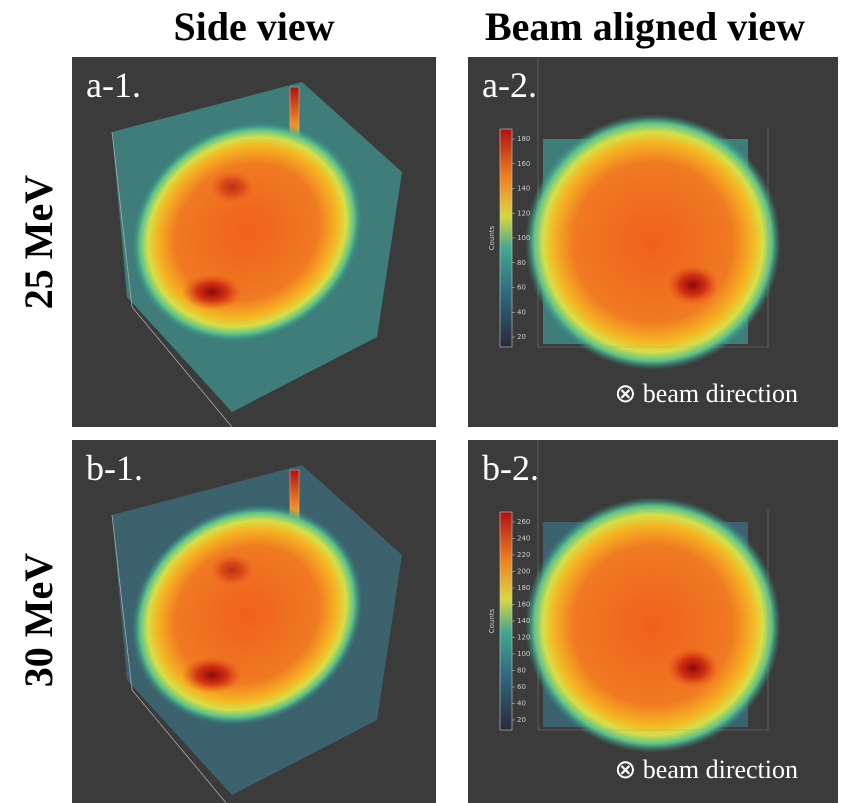 The image size is (861, 803). Describe the element at coordinates (113, 85) in the screenshot. I see `panel-label: a-1.` at that location.